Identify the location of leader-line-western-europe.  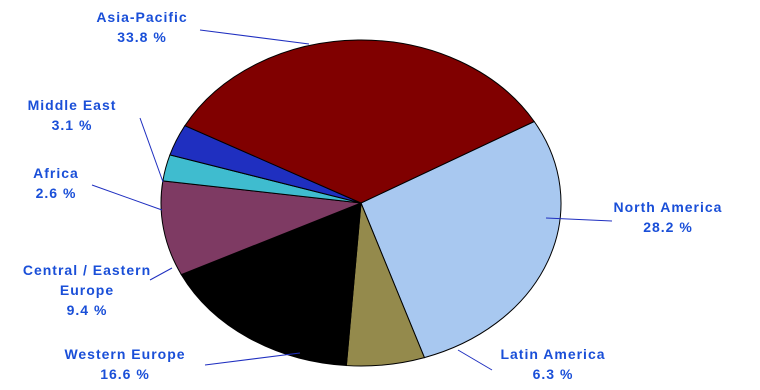
(252, 359).